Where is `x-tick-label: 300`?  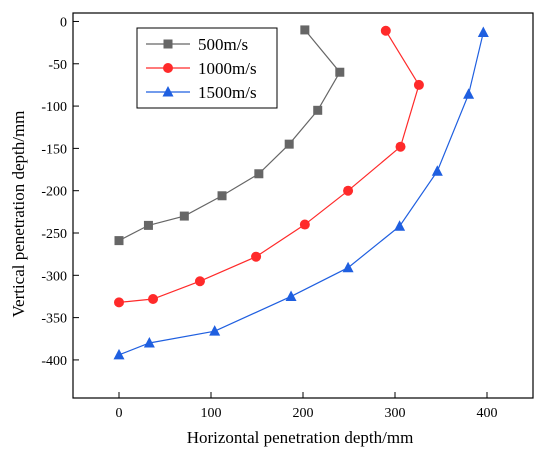 x-tick-label: 300 is located at coordinates (395, 413).